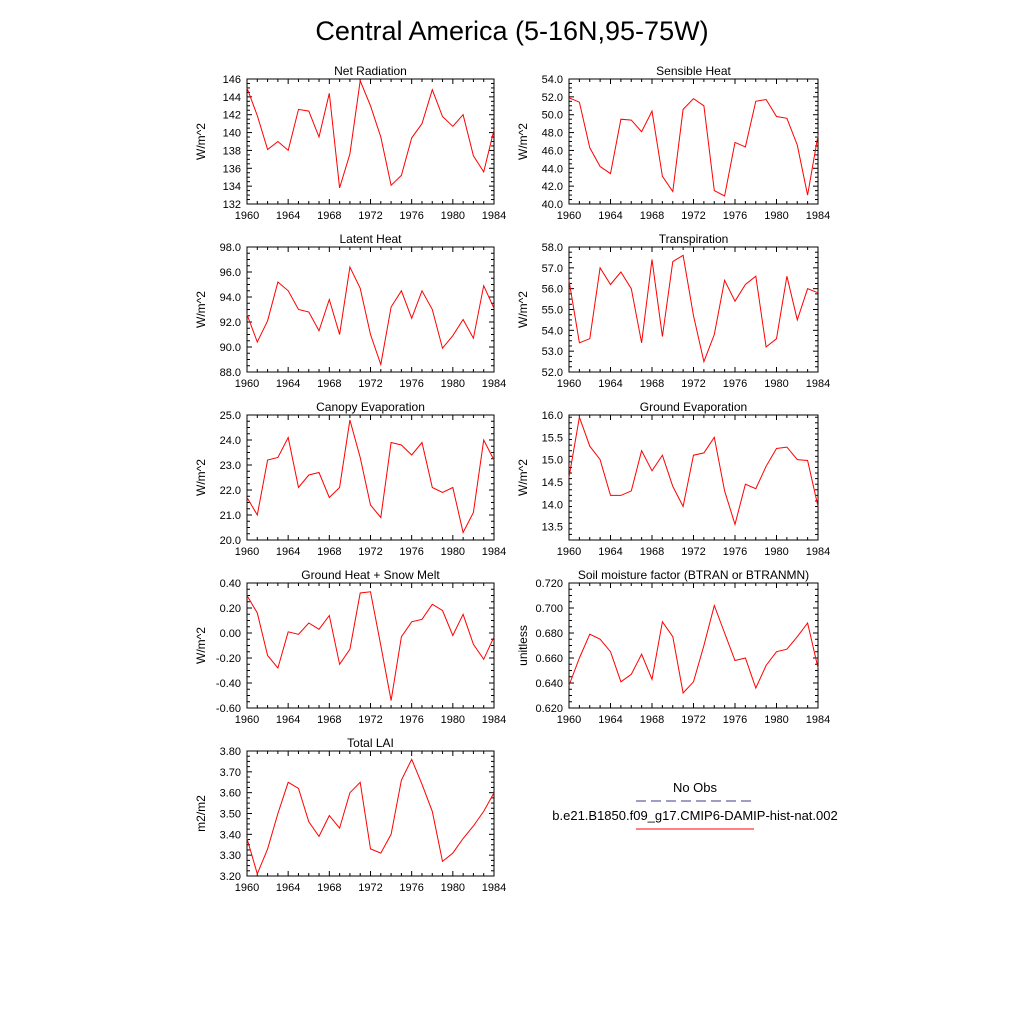 The image size is (1024, 1024). What do you see at coordinates (370, 71) in the screenshot?
I see `panel-title: Net Radiation` at bounding box center [370, 71].